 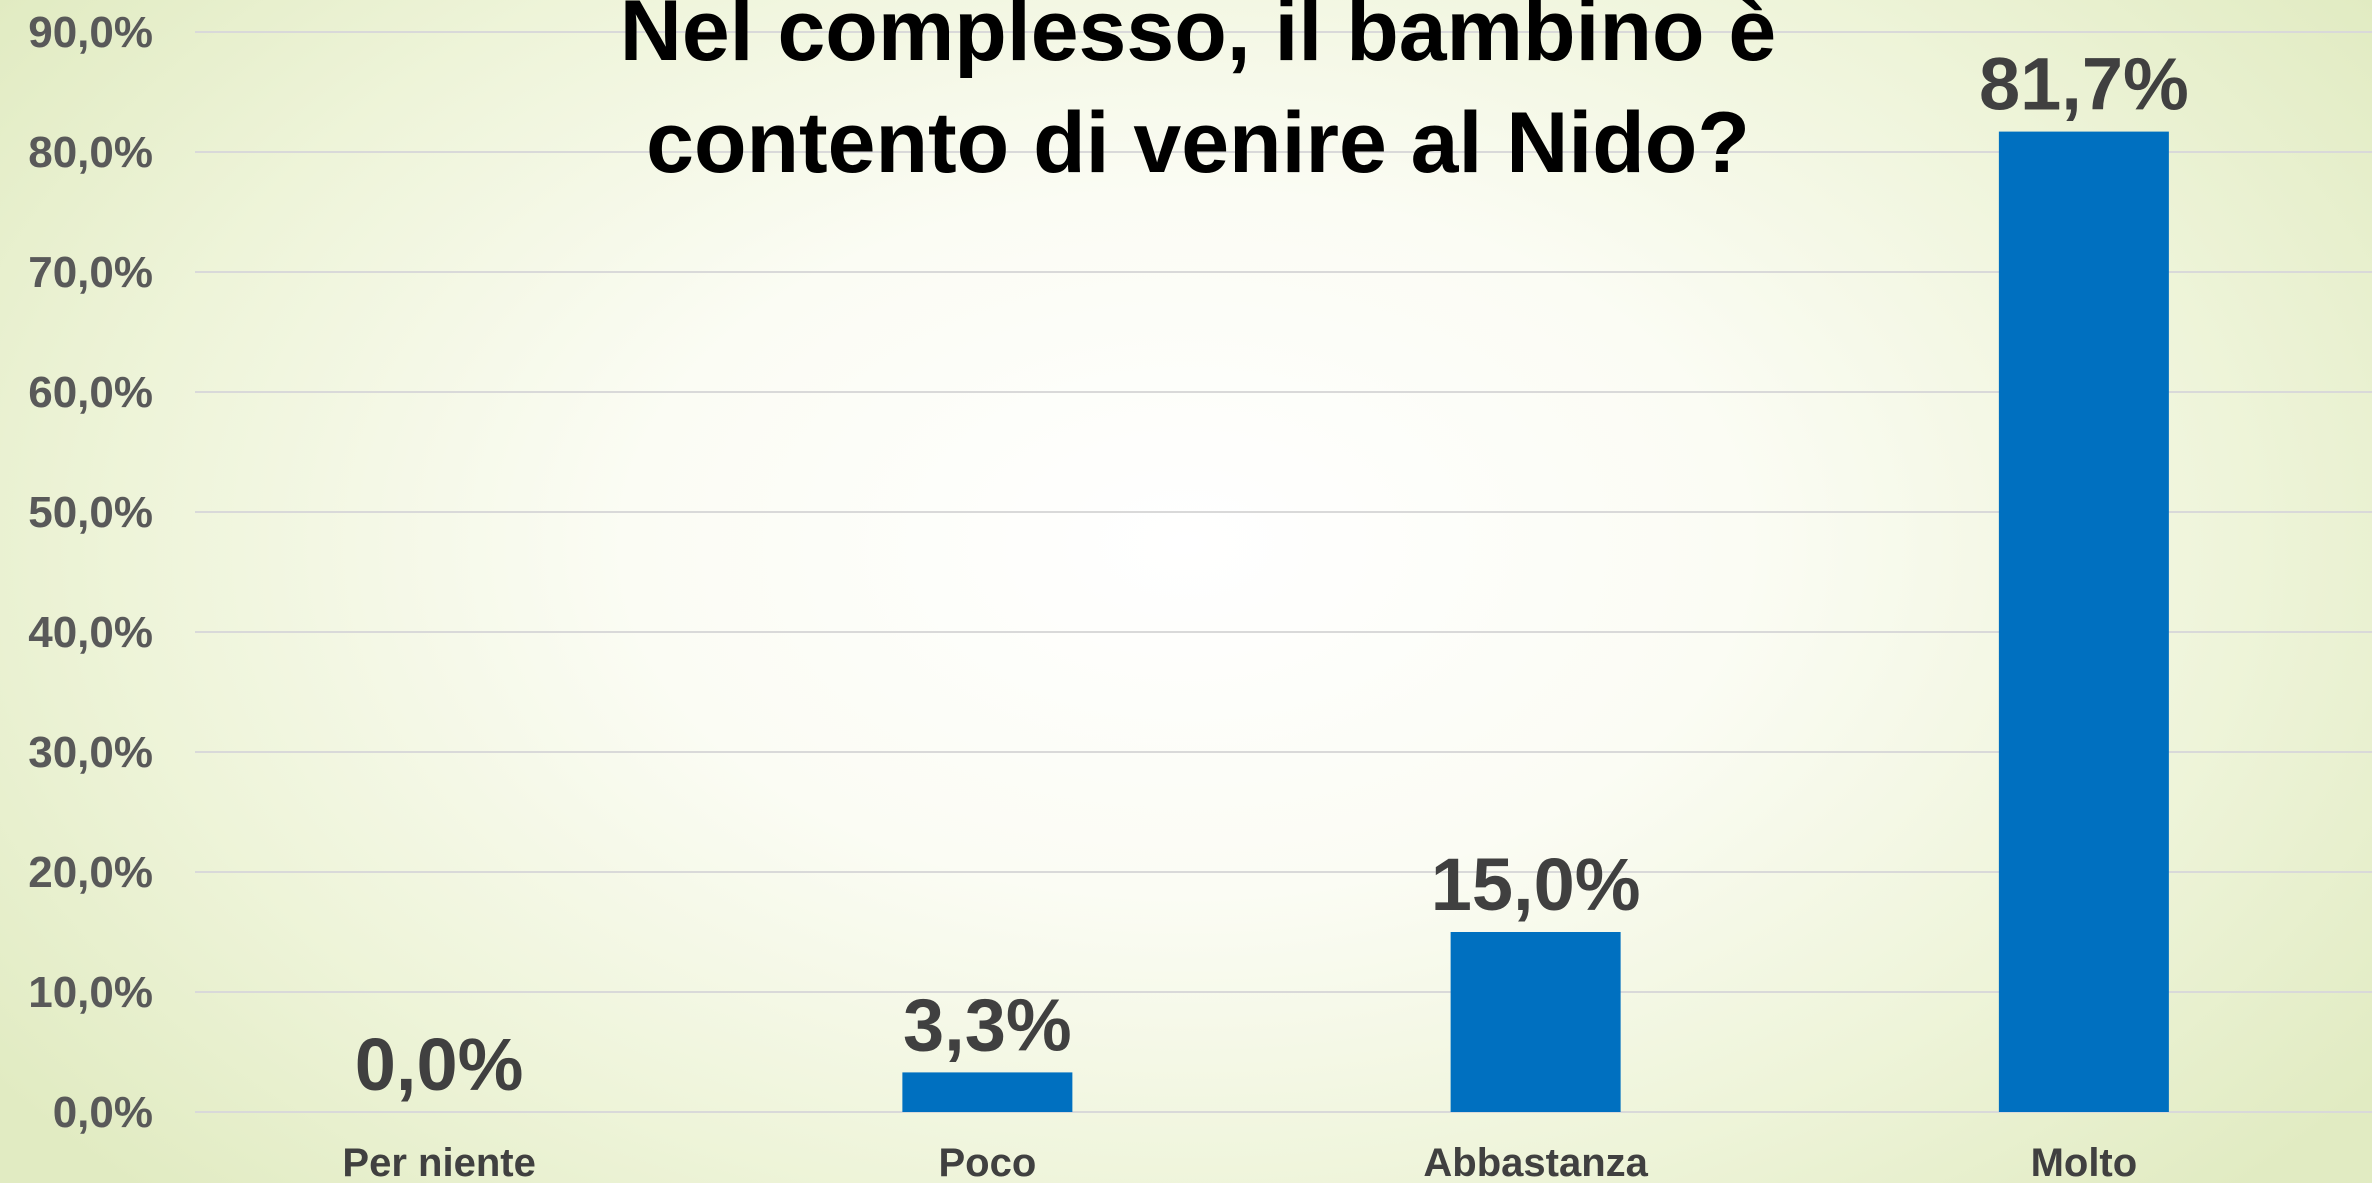 I want to click on data-label: 15,0%, so click(x=1536, y=884).